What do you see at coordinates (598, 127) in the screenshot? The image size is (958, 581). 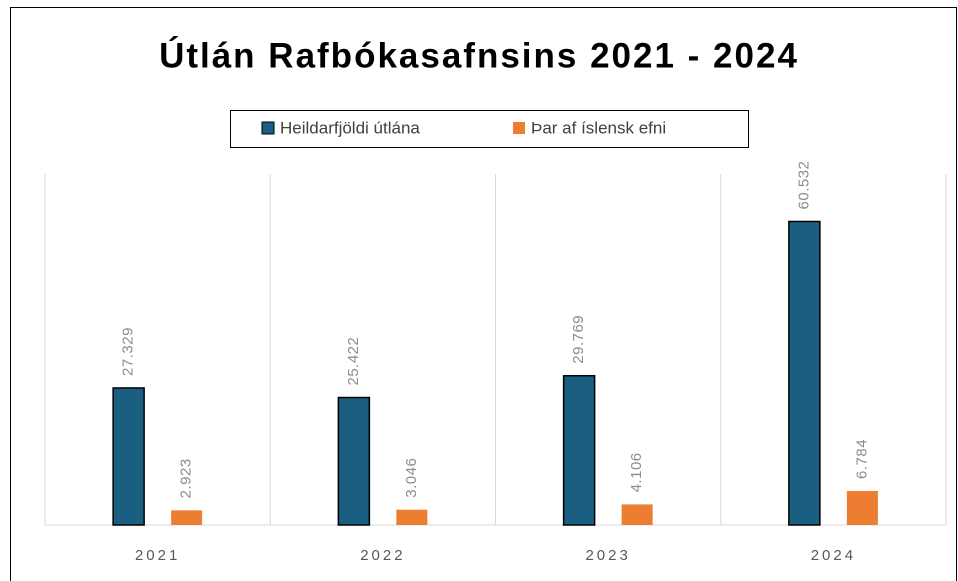 I see `legend-label: Þar af íslensk efni` at bounding box center [598, 127].